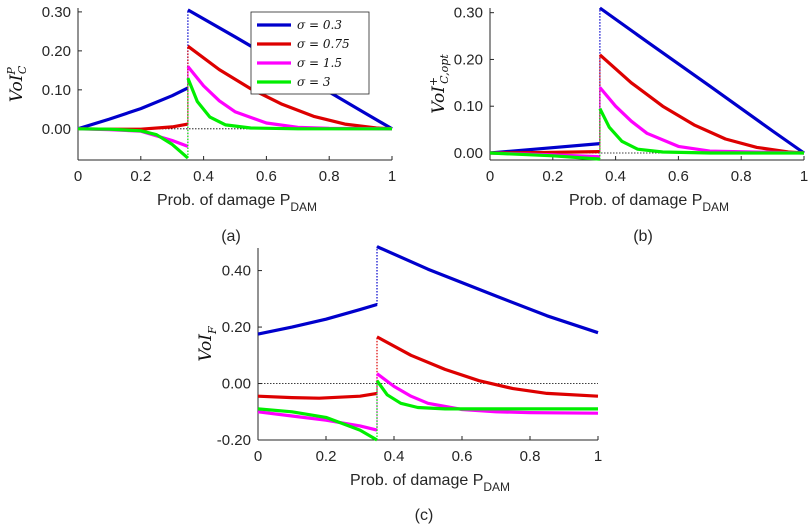  Describe the element at coordinates (319, 63) in the screenshot. I see `legend-entry: σ = 1.5` at that location.